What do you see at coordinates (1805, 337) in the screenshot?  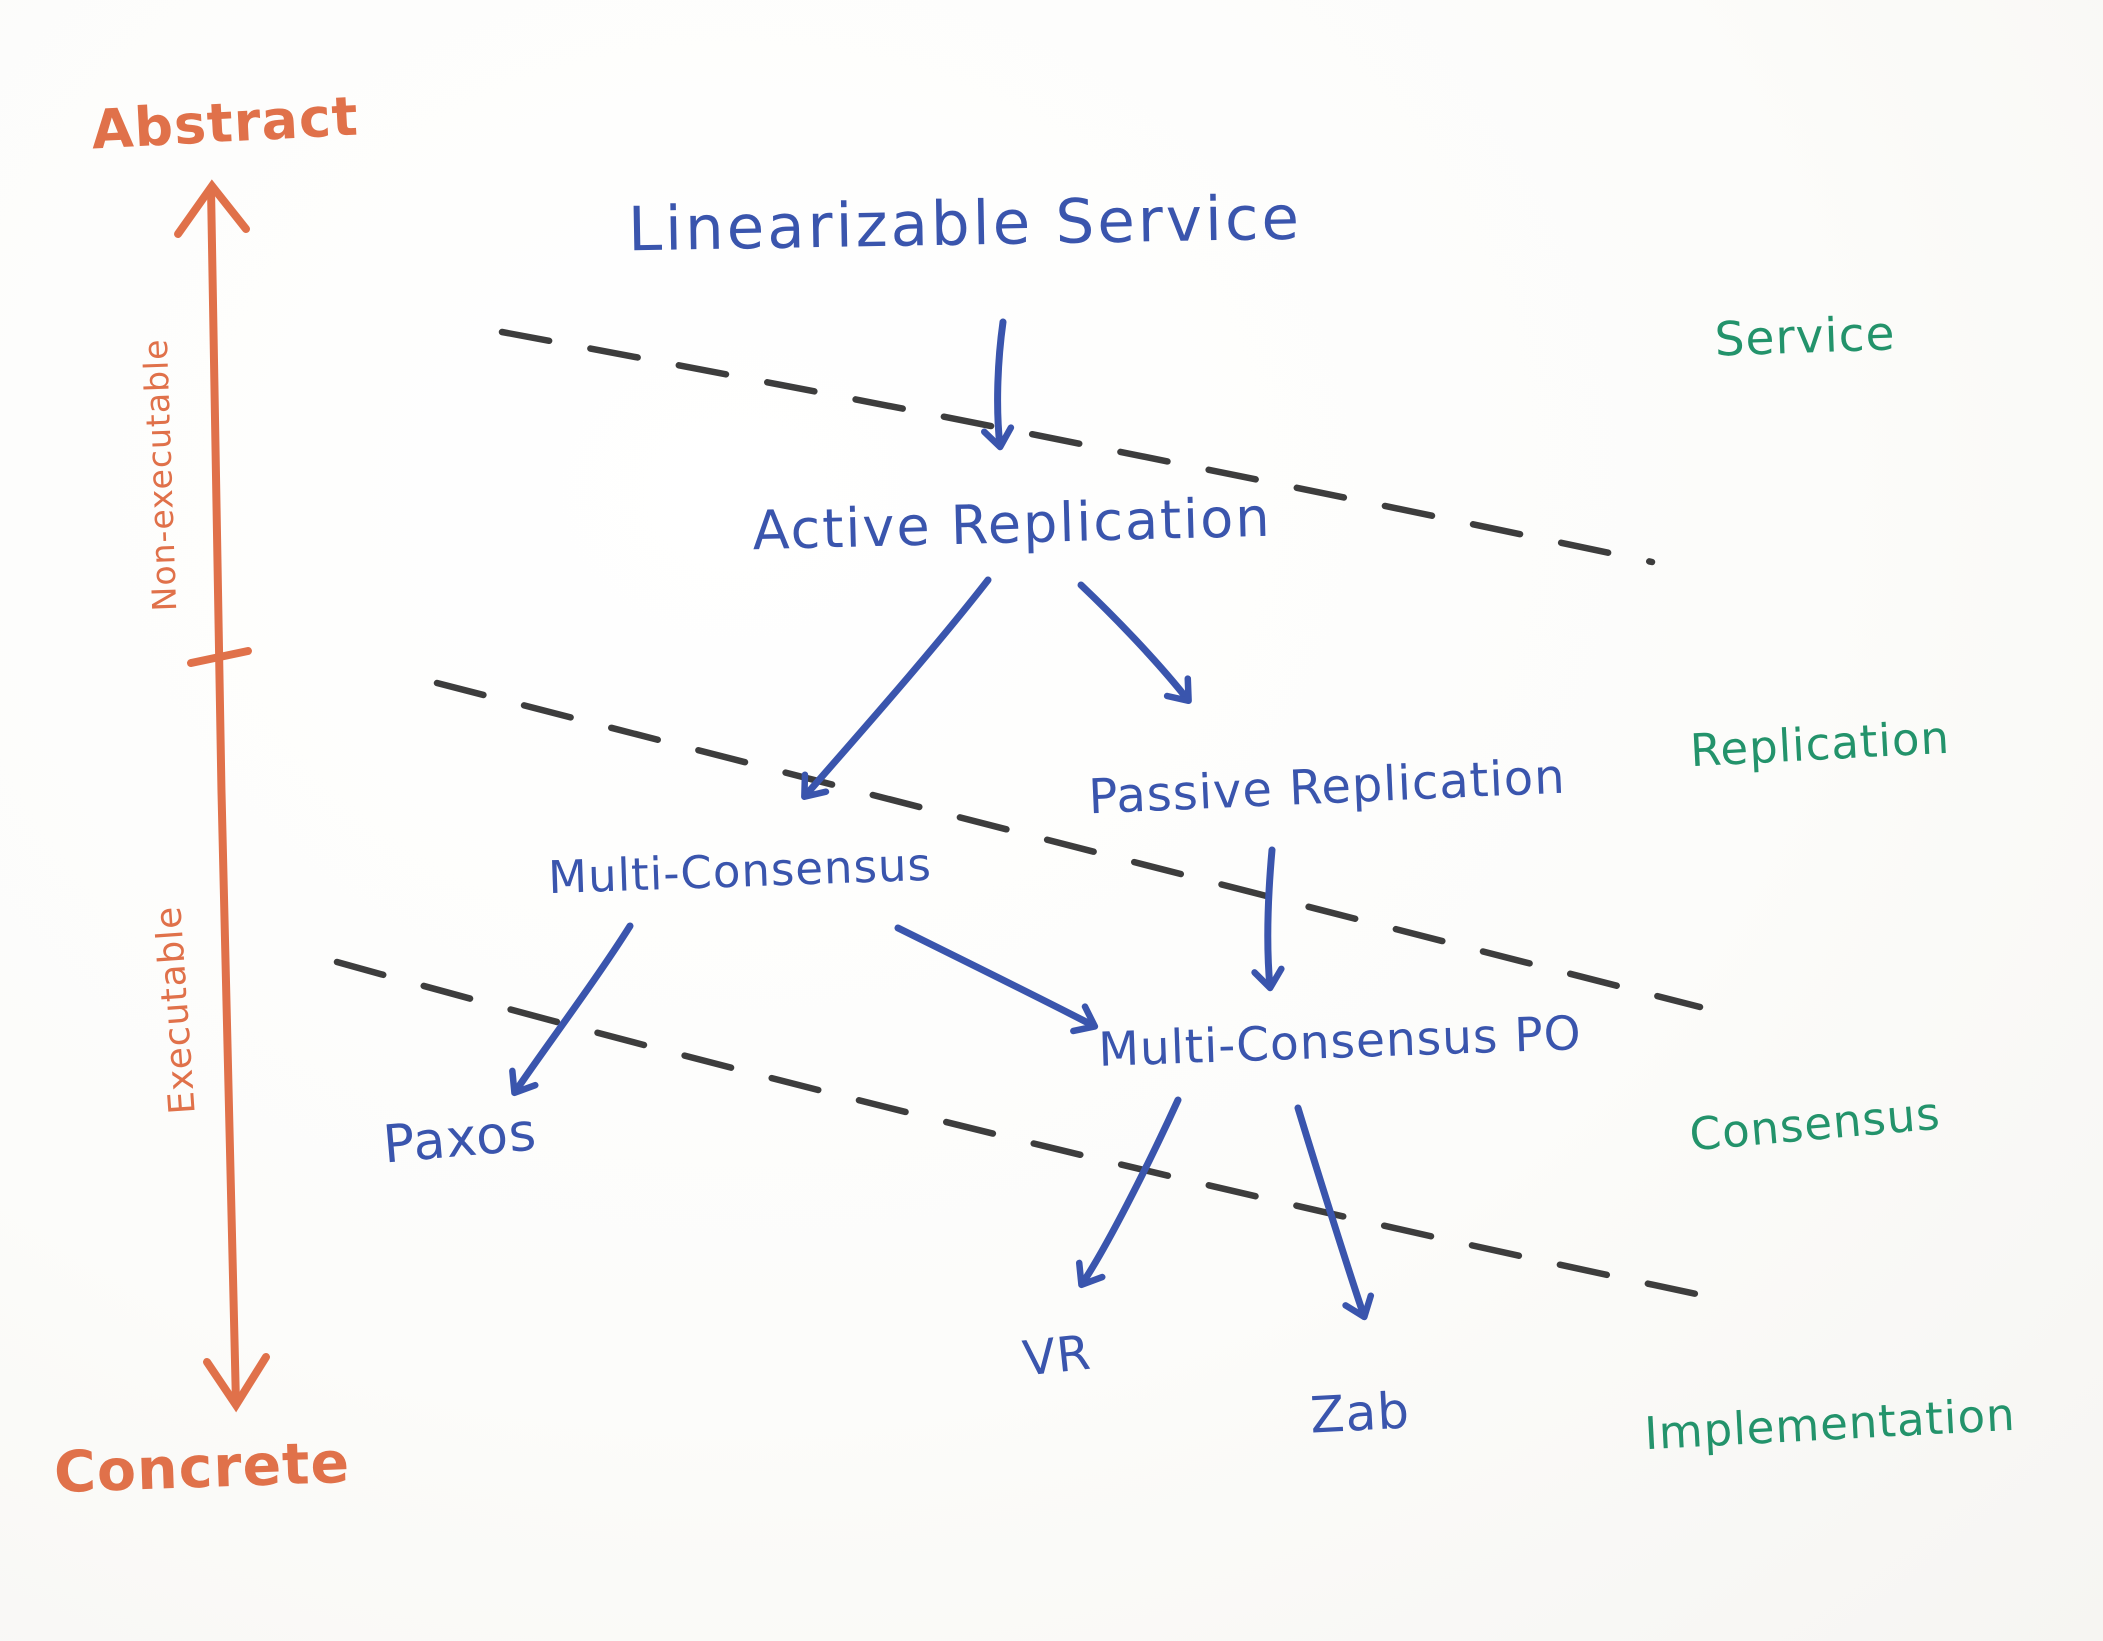 I see `layer-label-service: Service` at bounding box center [1805, 337].